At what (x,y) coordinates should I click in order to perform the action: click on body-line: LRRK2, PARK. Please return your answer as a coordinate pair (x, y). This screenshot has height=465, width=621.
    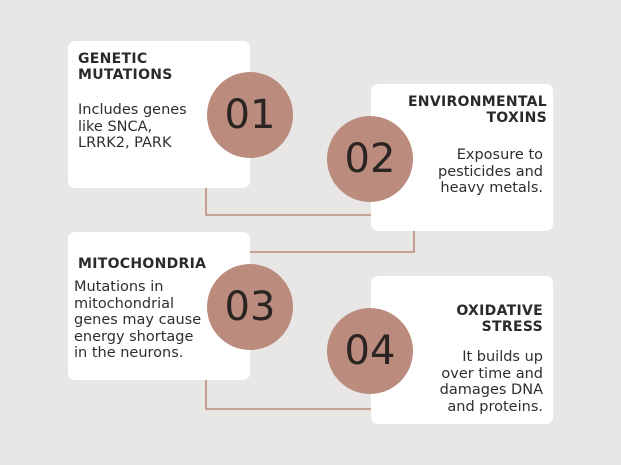
    Looking at the image, I should click on (125, 143).